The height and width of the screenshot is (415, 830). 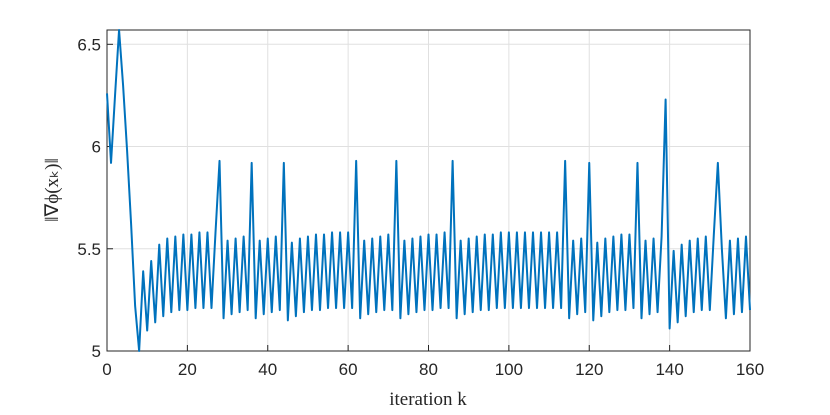 I want to click on x-tick-label: 80, so click(x=428, y=369).